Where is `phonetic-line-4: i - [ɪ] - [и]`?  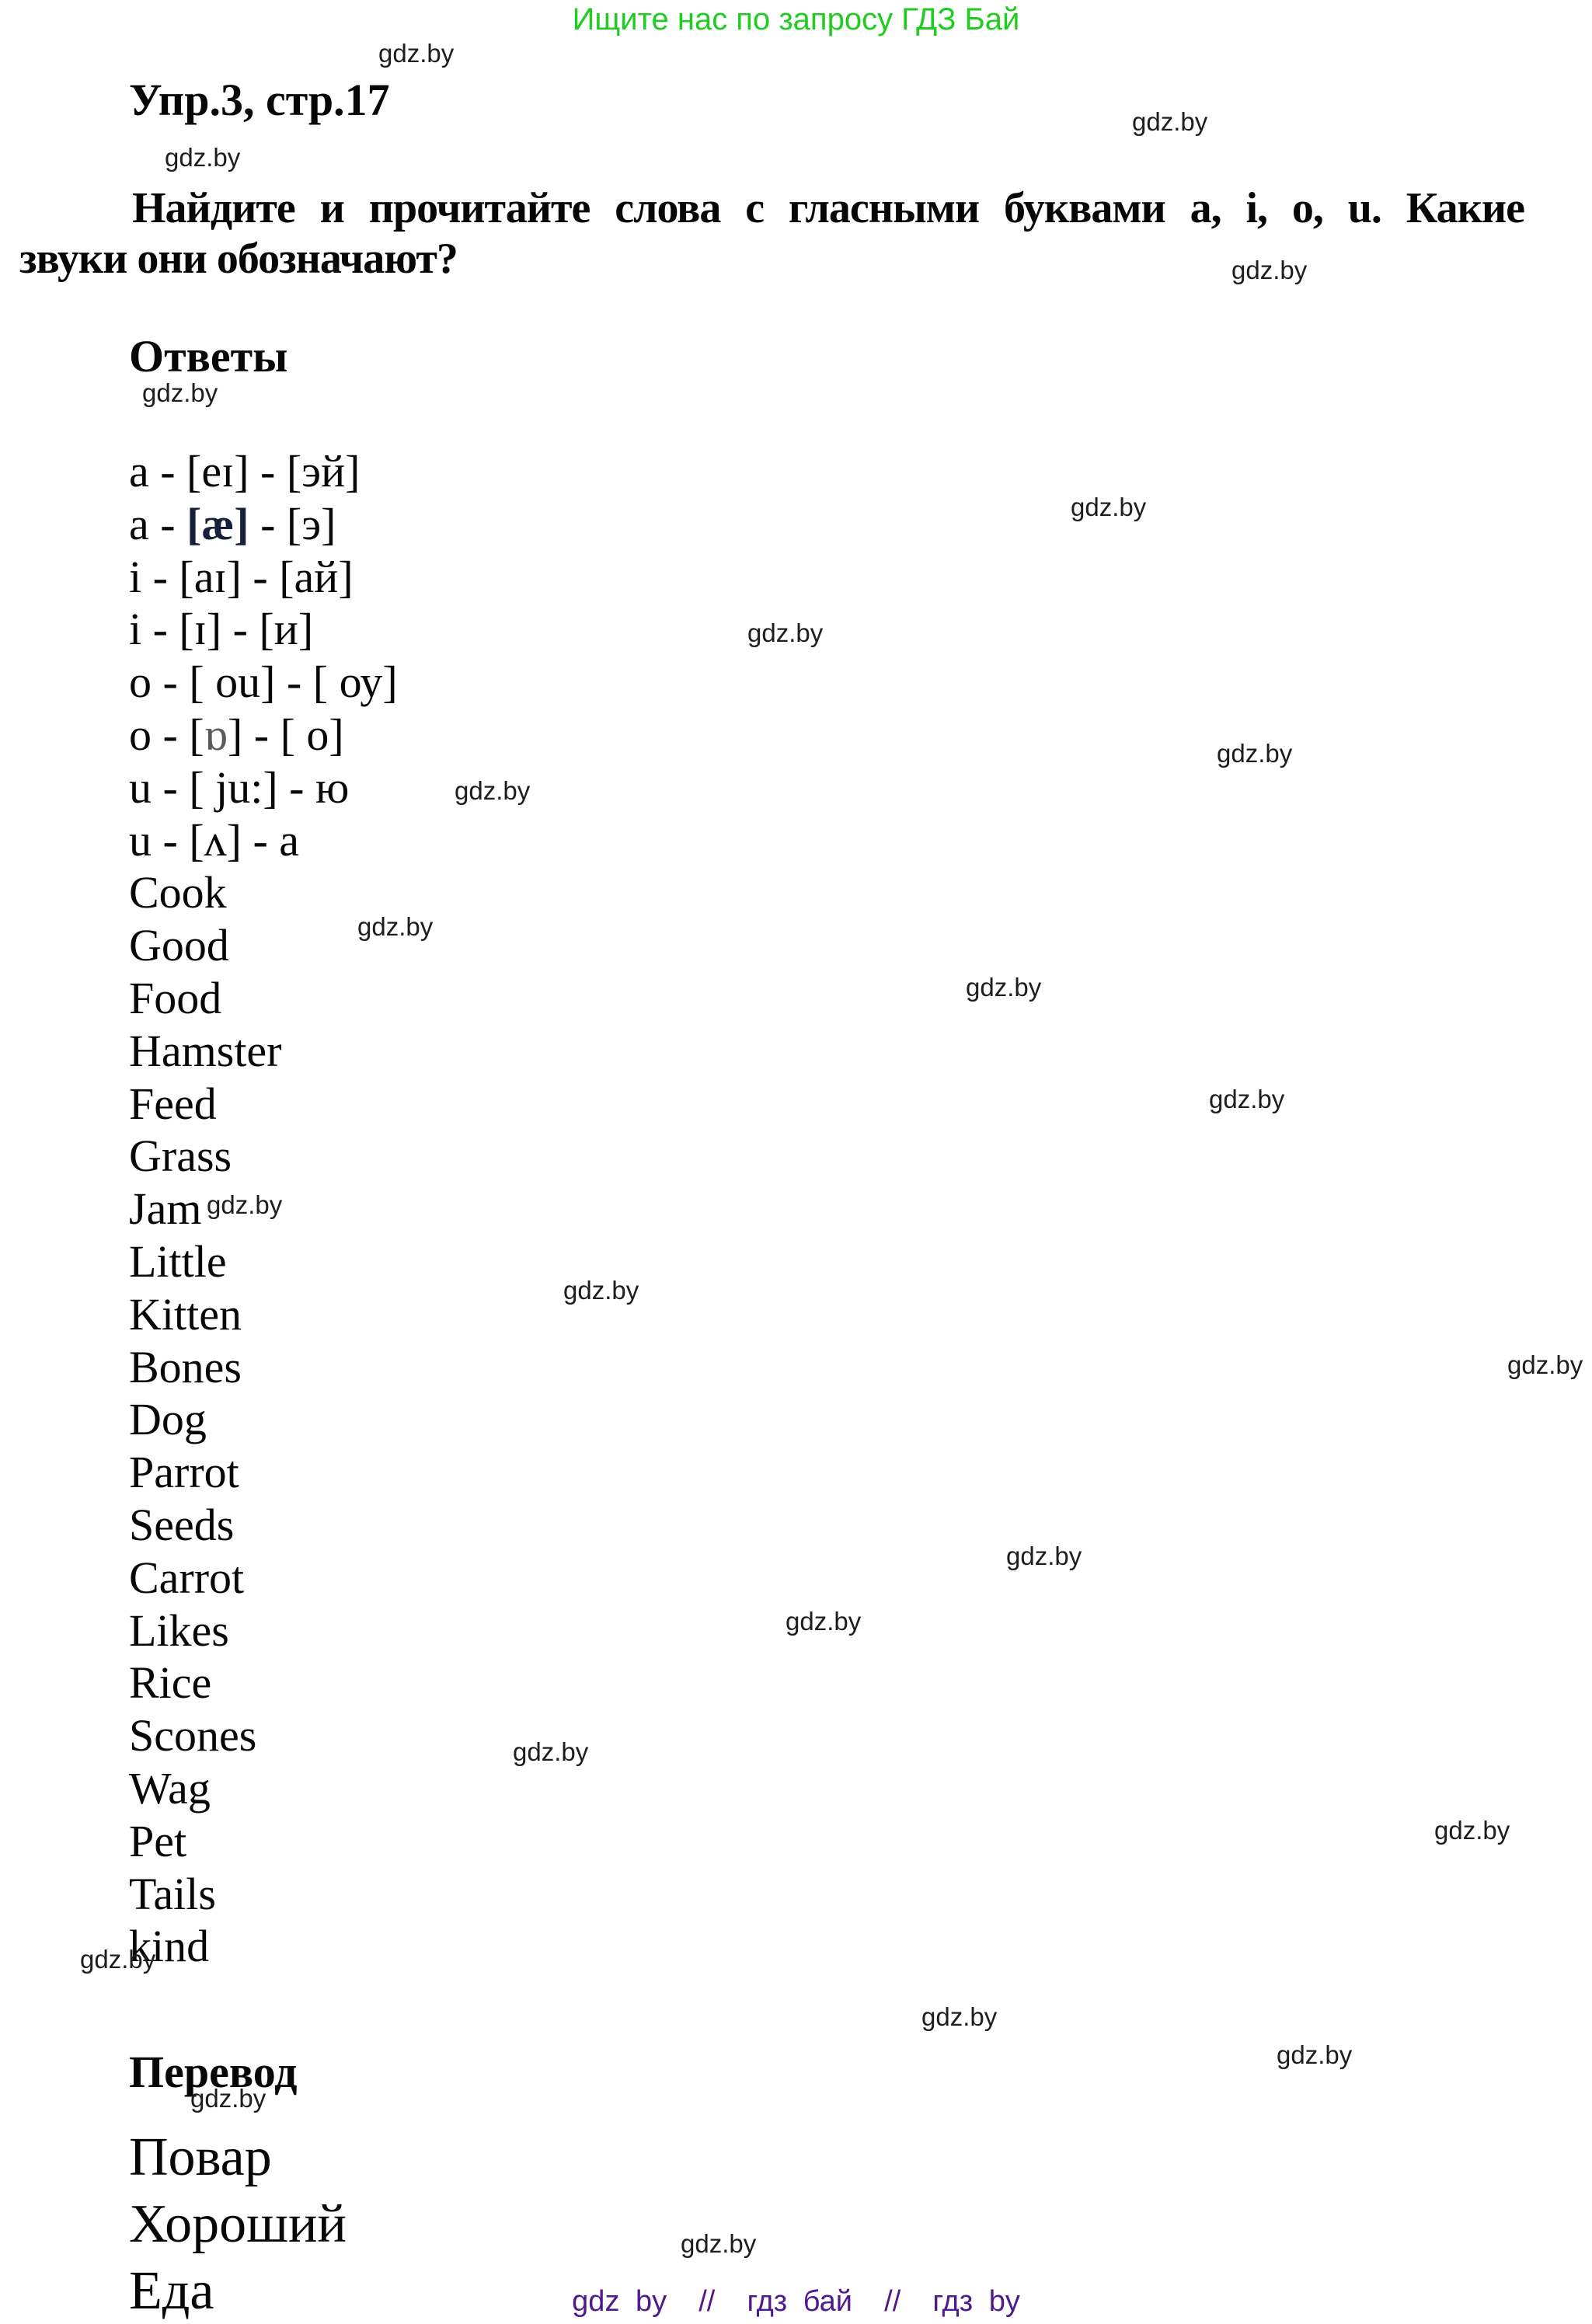 phonetic-line-4: i - [ɪ] - [и] is located at coordinates (221, 630).